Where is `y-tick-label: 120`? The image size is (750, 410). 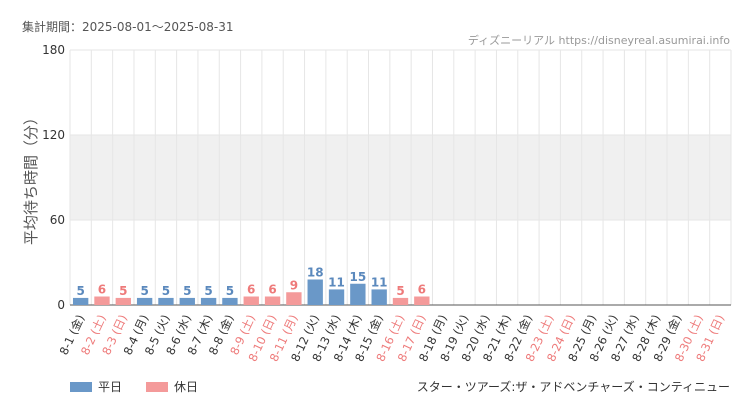
y-tick-label: 120 is located at coordinates (53, 135).